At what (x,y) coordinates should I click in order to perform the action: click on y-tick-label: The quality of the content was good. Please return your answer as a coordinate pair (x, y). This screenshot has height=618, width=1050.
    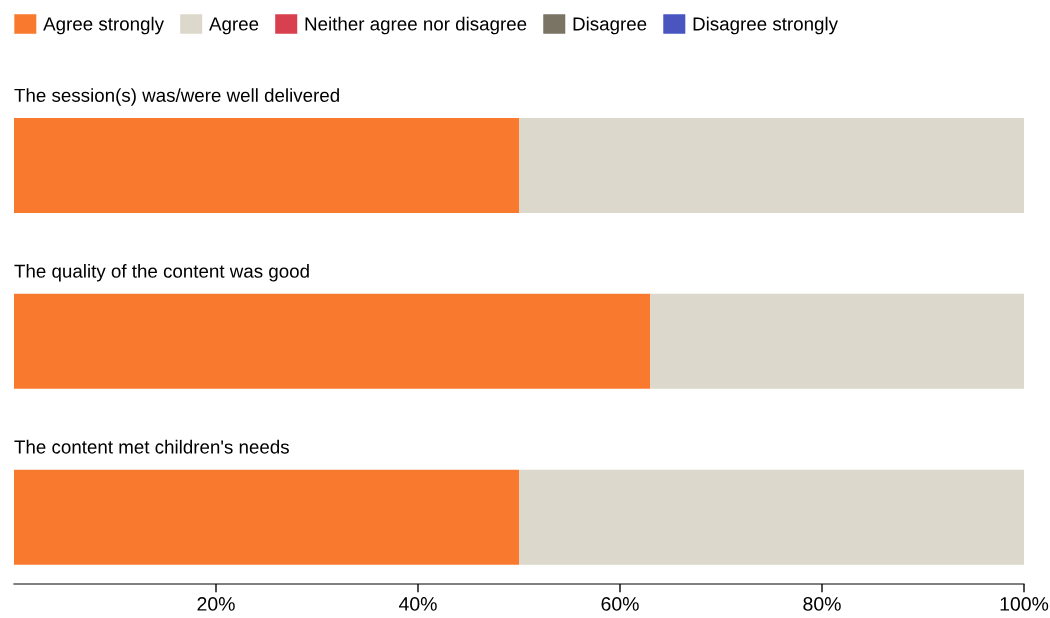
    Looking at the image, I should click on (161, 273).